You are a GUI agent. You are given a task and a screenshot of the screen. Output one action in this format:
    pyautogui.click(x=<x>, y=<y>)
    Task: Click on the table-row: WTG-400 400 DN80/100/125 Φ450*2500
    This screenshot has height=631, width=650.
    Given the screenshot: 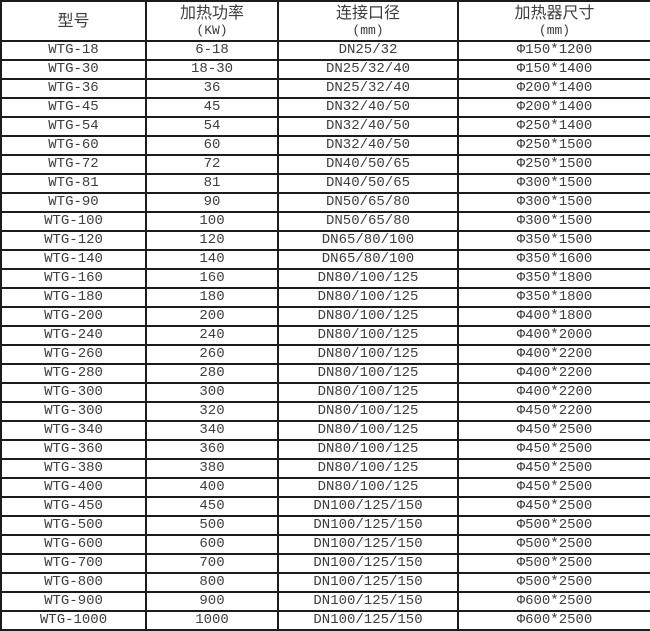 What is the action you would take?
    pyautogui.click(x=325, y=487)
    